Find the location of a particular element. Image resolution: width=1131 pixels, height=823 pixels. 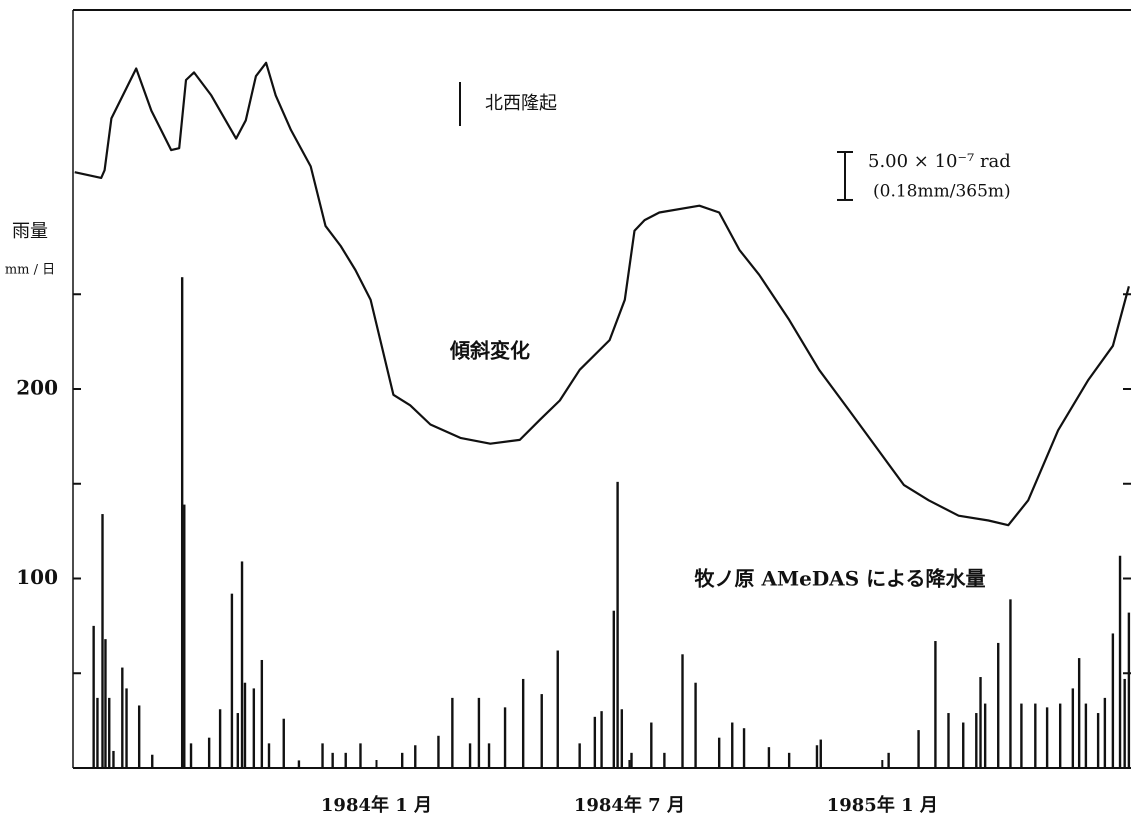

y-tick-label: 100 is located at coordinates (37, 577).